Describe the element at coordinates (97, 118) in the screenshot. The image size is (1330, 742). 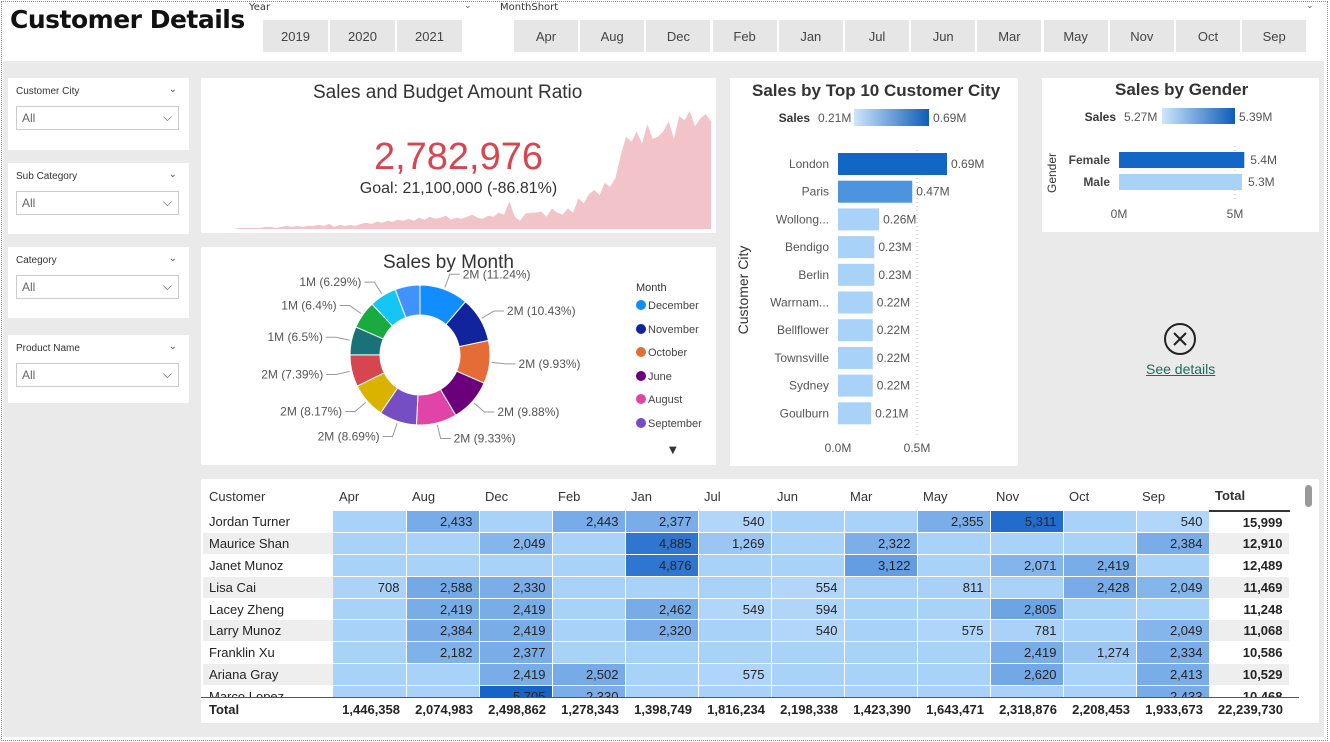
I see `customer-city-dropdown: All ⌵` at that location.